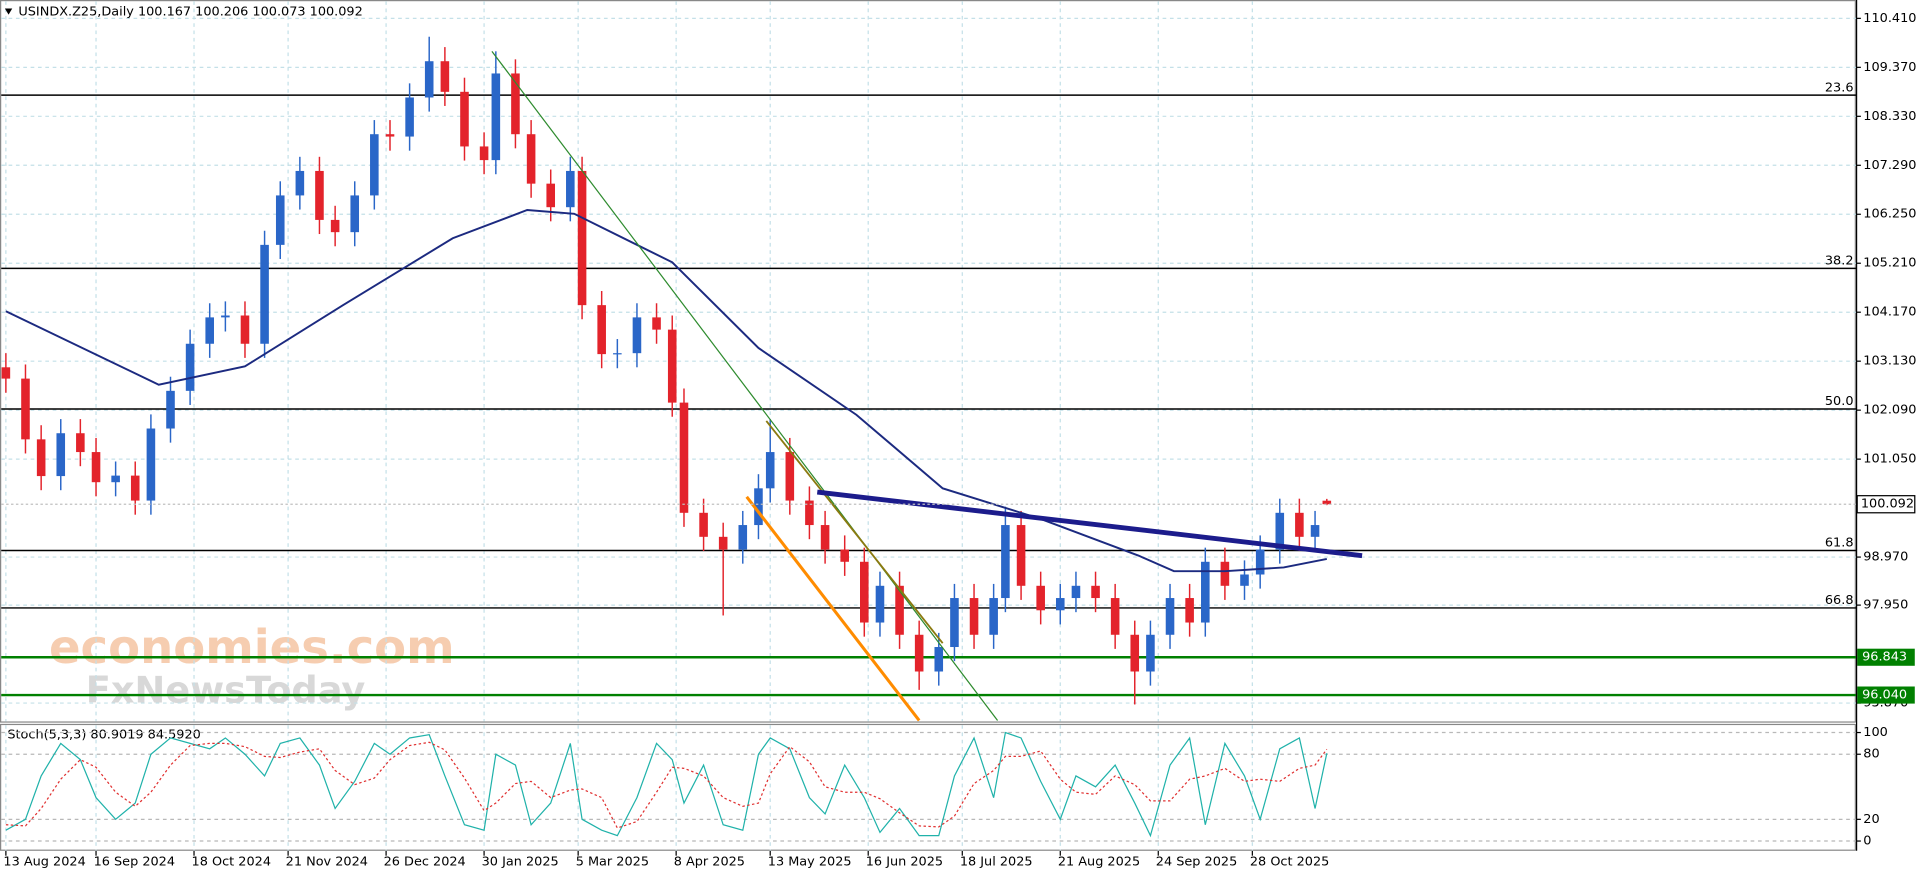 This screenshot has width=1916, height=874. What do you see at coordinates (1196, 861) in the screenshot?
I see `x-tick-label: 24 Sep 2025` at bounding box center [1196, 861].